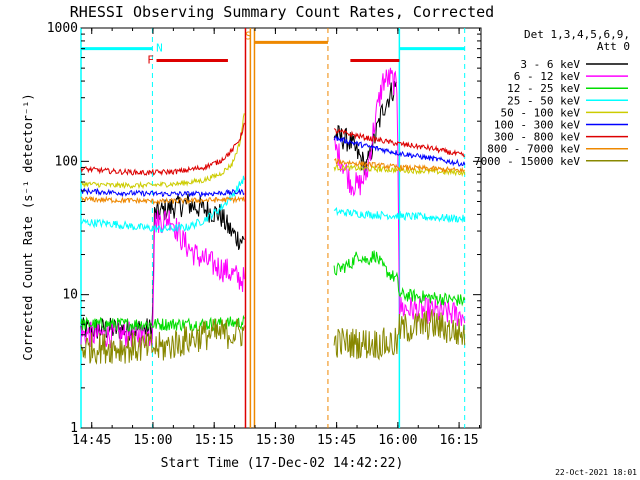  Describe the element at coordinates (152, 440) in the screenshot. I see `x-tick-label: 15:00` at that location.